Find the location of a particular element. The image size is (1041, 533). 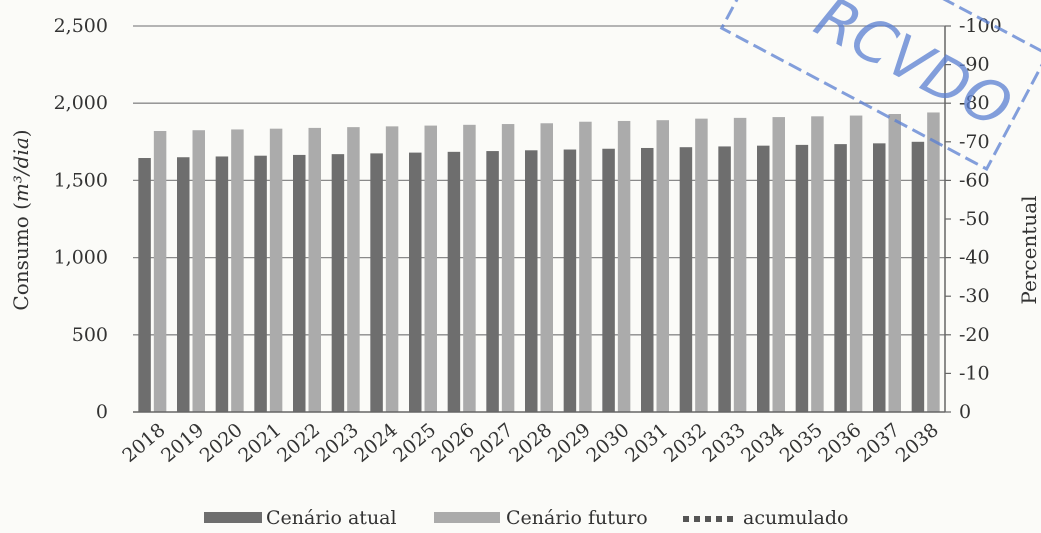

x-tick-label: 2038 is located at coordinates (917, 443).